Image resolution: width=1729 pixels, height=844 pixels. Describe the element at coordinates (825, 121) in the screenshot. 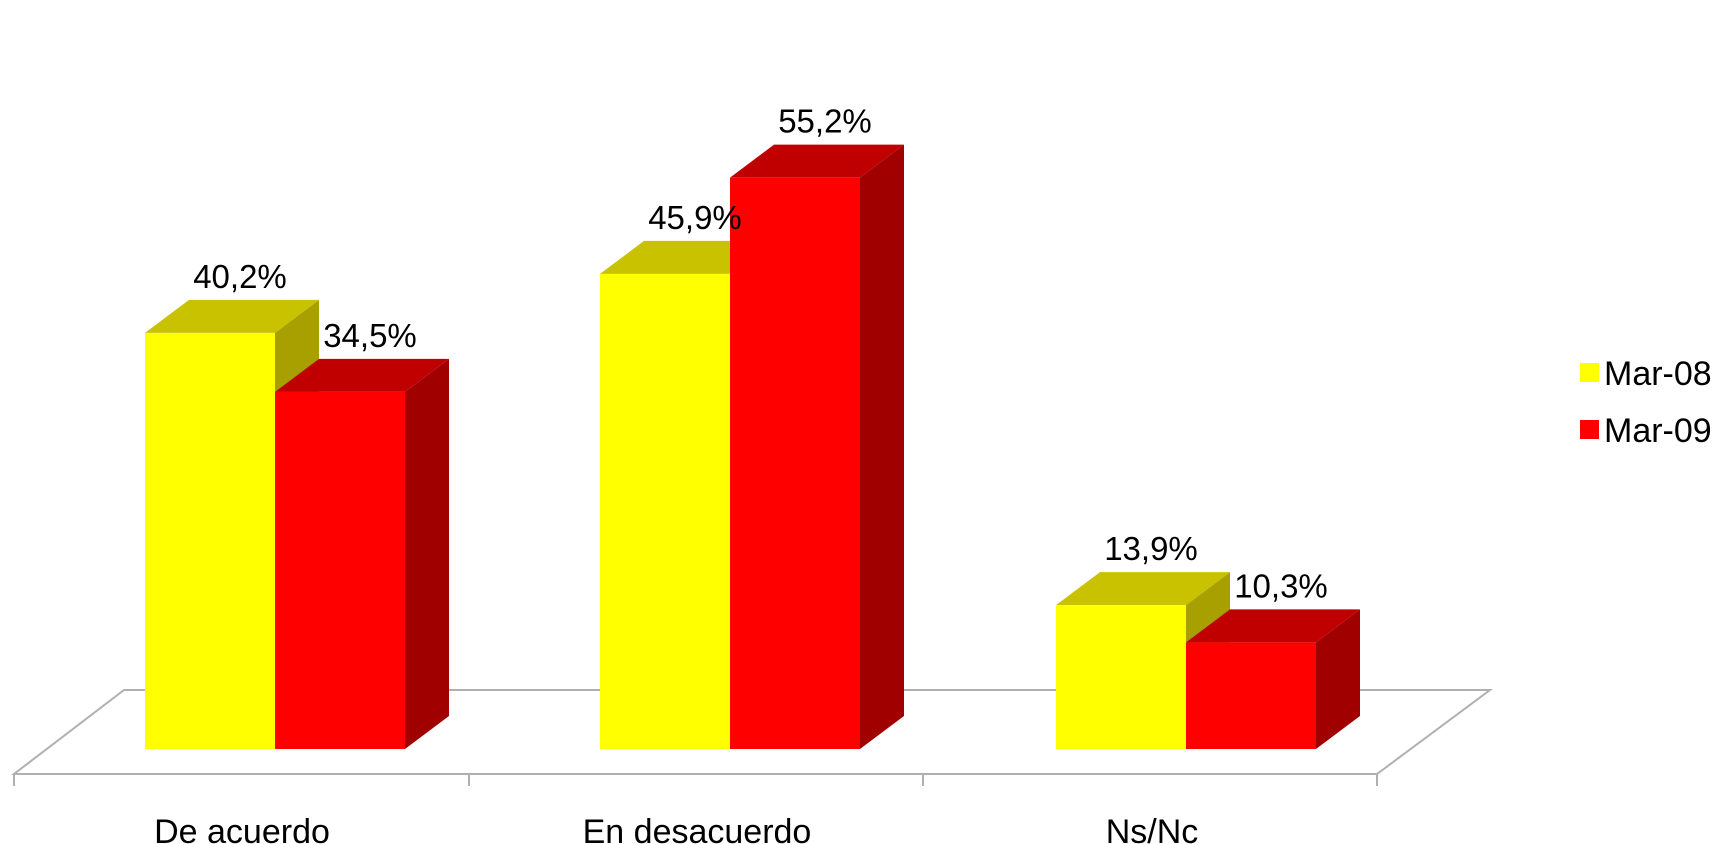

I see `data-label-mar-09-en-desacuerdo: 55,2%` at that location.